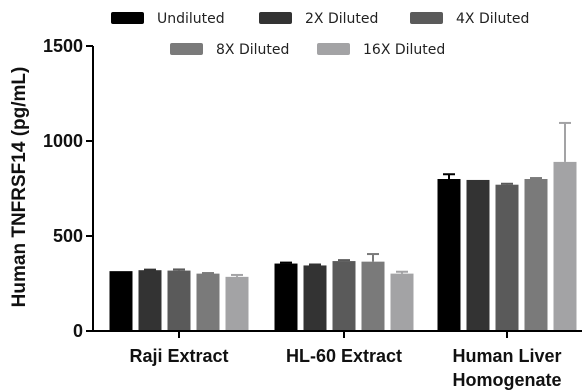  What do you see at coordinates (341, 19) in the screenshot?
I see `legend-label: 2X Diluted` at bounding box center [341, 19].